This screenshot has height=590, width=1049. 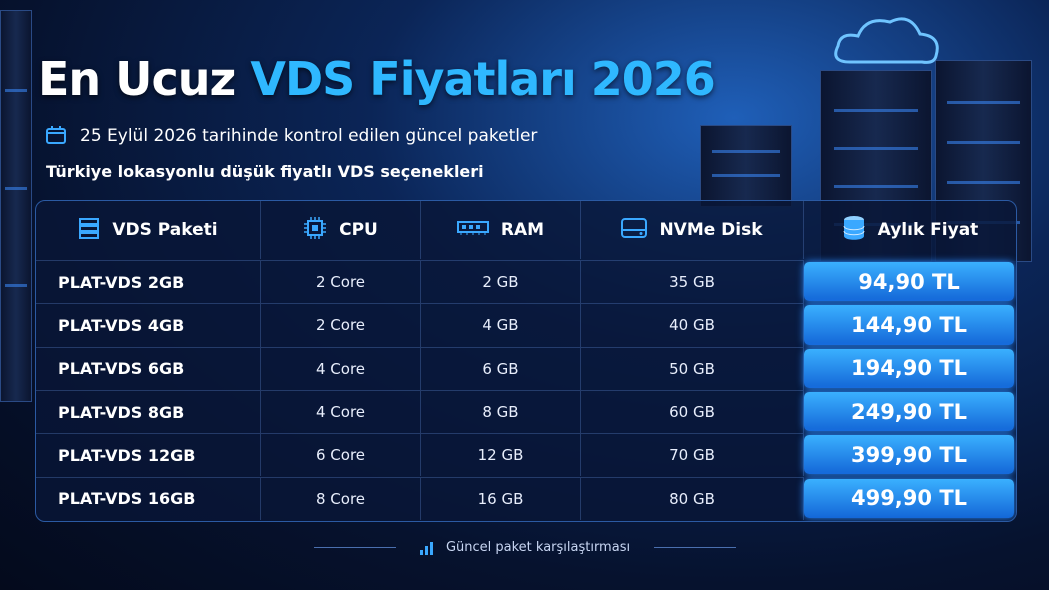 I want to click on price-cell: 249,90 TL, so click(x=909, y=411).